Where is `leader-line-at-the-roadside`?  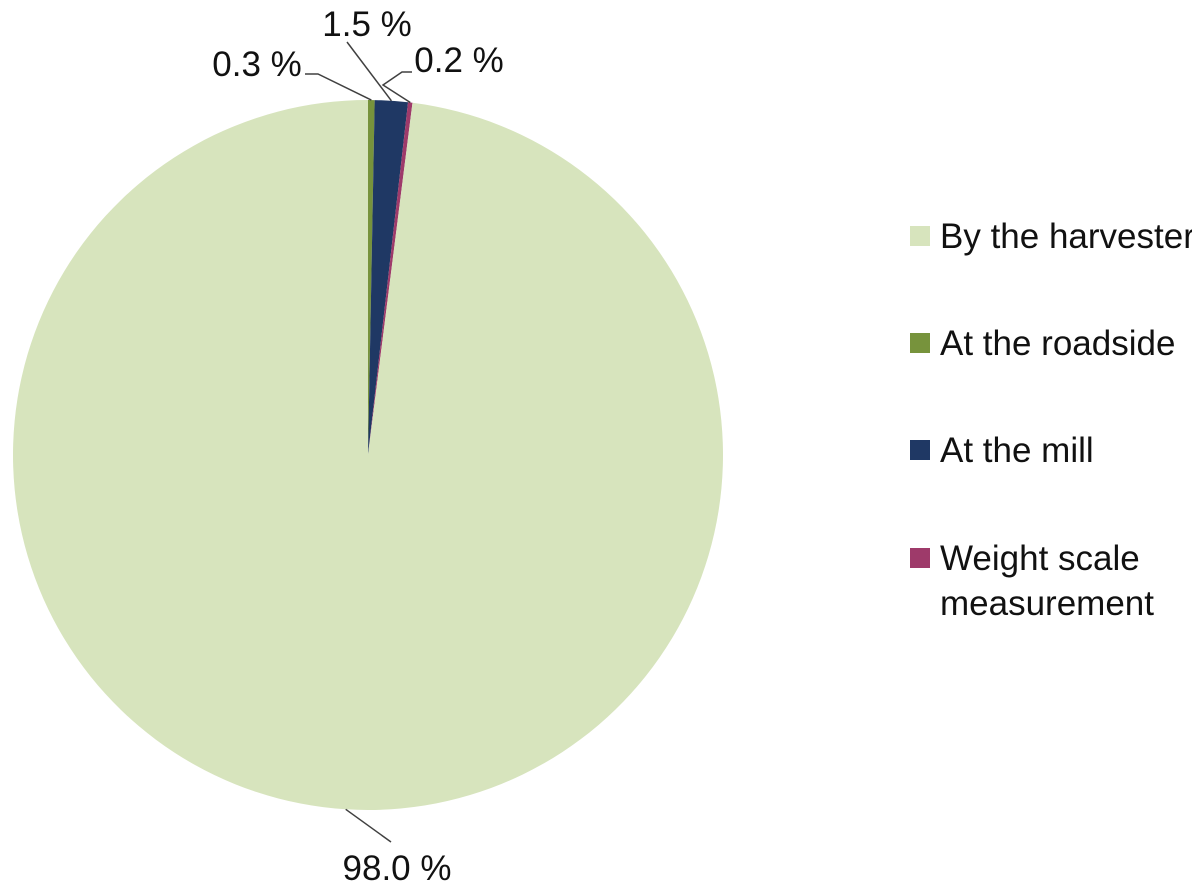
leader-line-at-the-roadside is located at coordinates (338, 87).